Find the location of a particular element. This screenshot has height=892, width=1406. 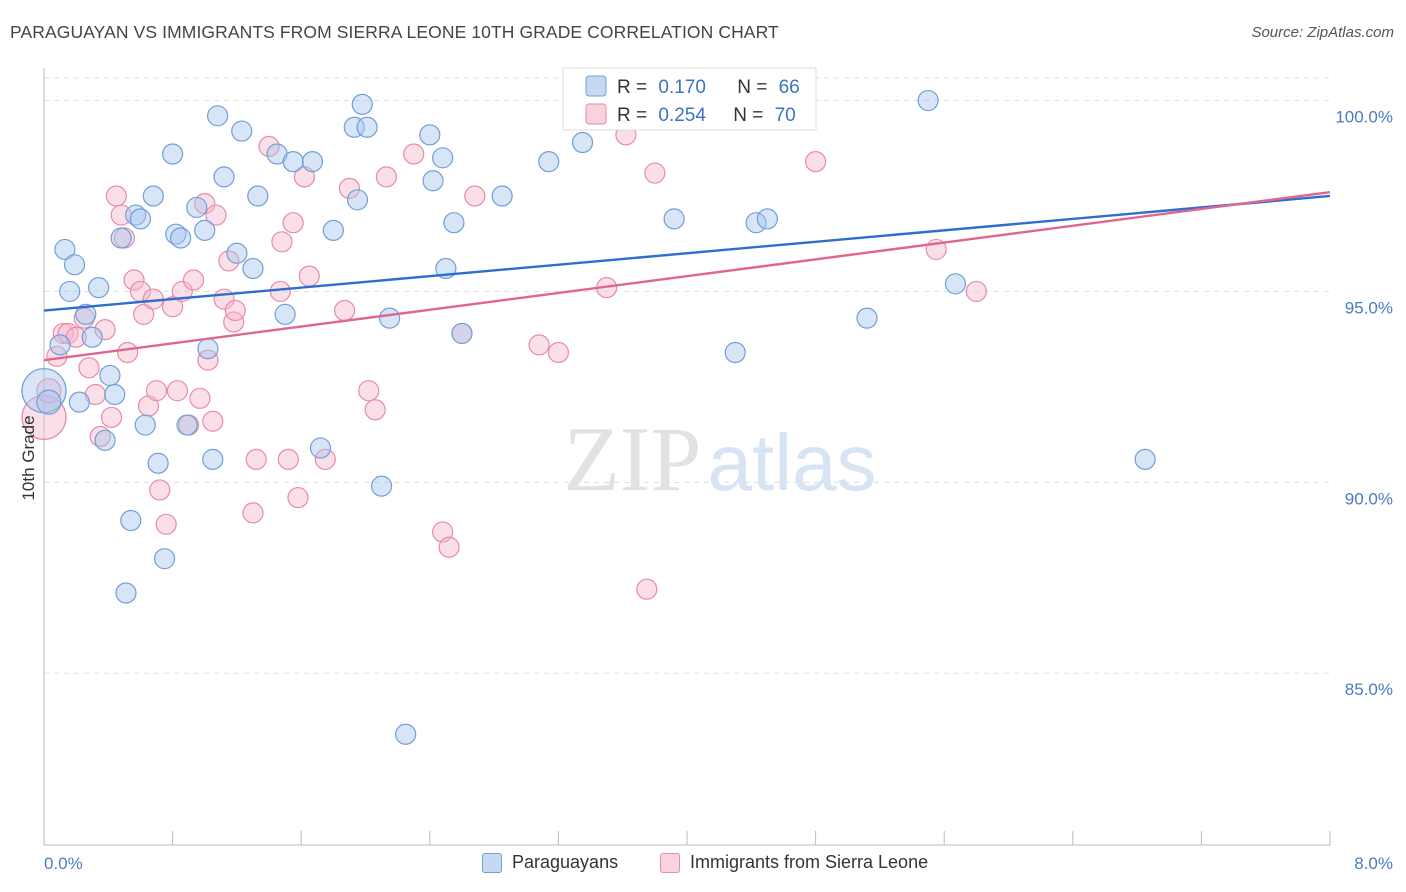

svg-text:R = 0.170 N =: R = 0.170 N = 66 is located at coordinates (708, 87).